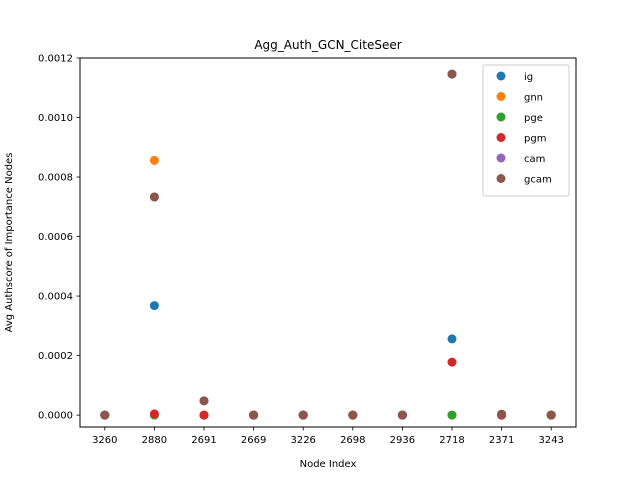  Describe the element at coordinates (55, 356) in the screenshot. I see `y-tick-label: 0.0002` at that location.